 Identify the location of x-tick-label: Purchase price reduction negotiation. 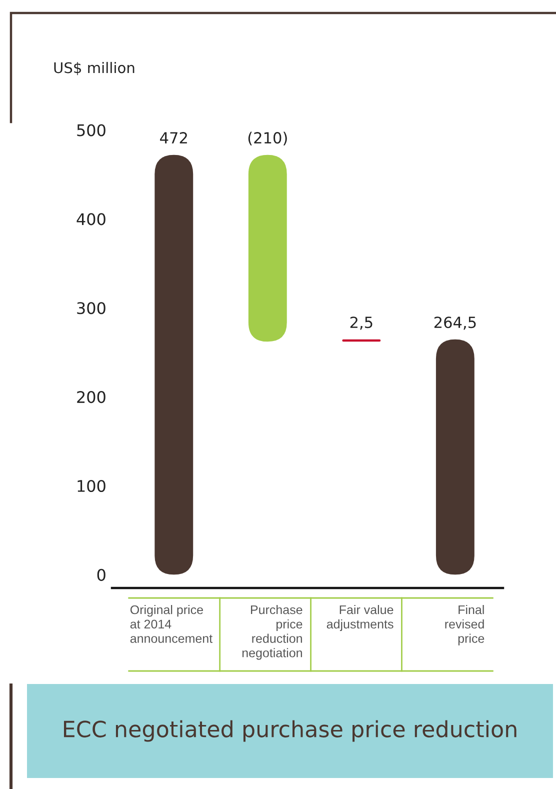
(272, 632).